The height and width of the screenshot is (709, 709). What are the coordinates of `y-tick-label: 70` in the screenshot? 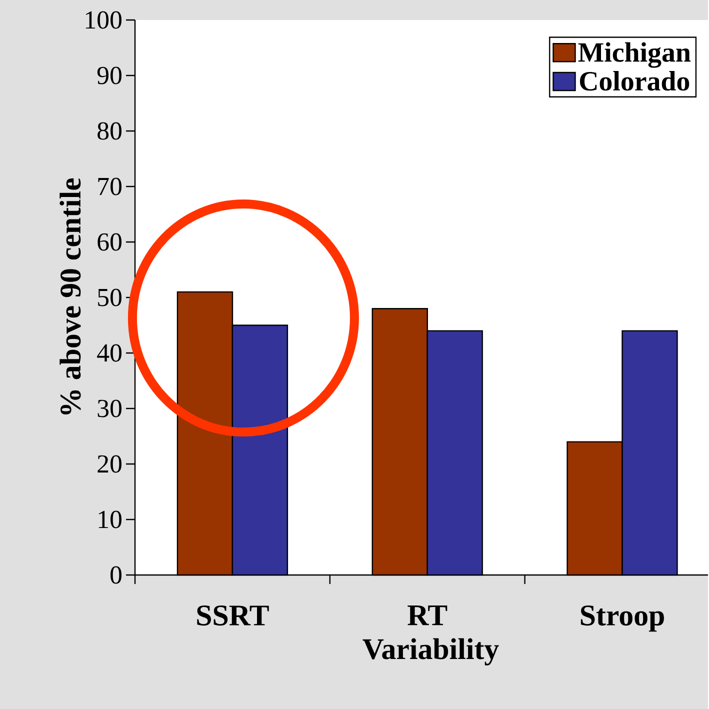 It's located at (110, 187).